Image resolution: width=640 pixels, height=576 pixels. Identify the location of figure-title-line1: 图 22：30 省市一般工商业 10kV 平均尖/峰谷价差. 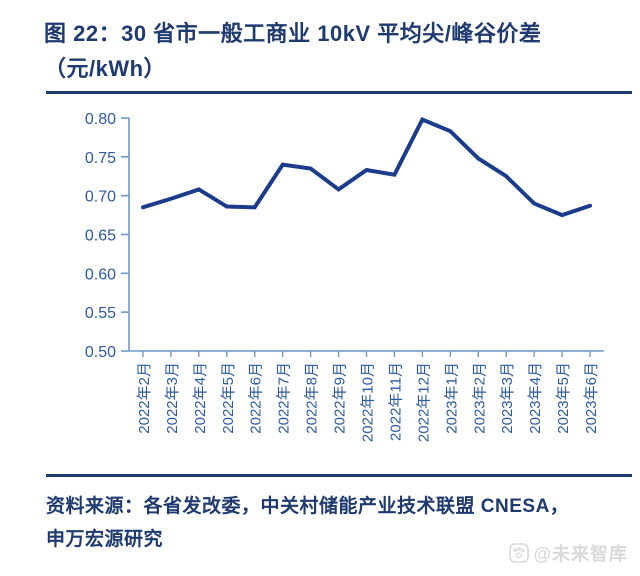
(293, 33).